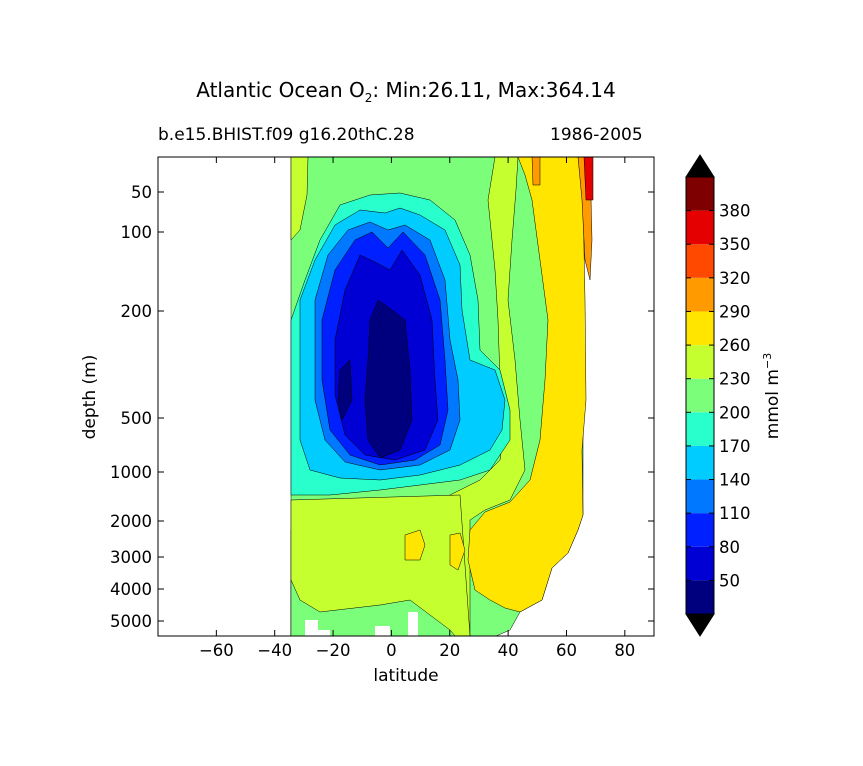 The height and width of the screenshot is (766, 863). What do you see at coordinates (735, 244) in the screenshot?
I see `colorbar-tick-label: 350` at bounding box center [735, 244].